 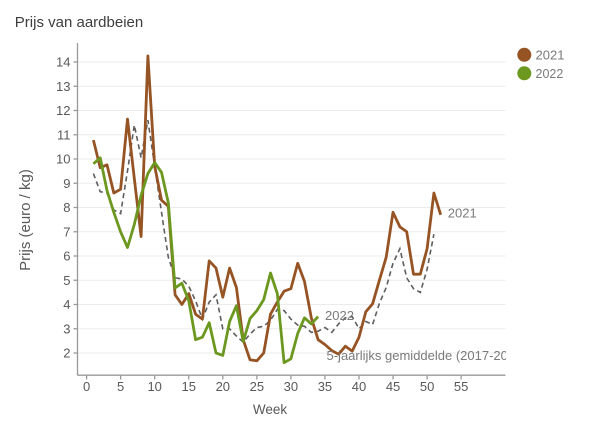 I want to click on svg-text: Week, so click(x=270, y=409).